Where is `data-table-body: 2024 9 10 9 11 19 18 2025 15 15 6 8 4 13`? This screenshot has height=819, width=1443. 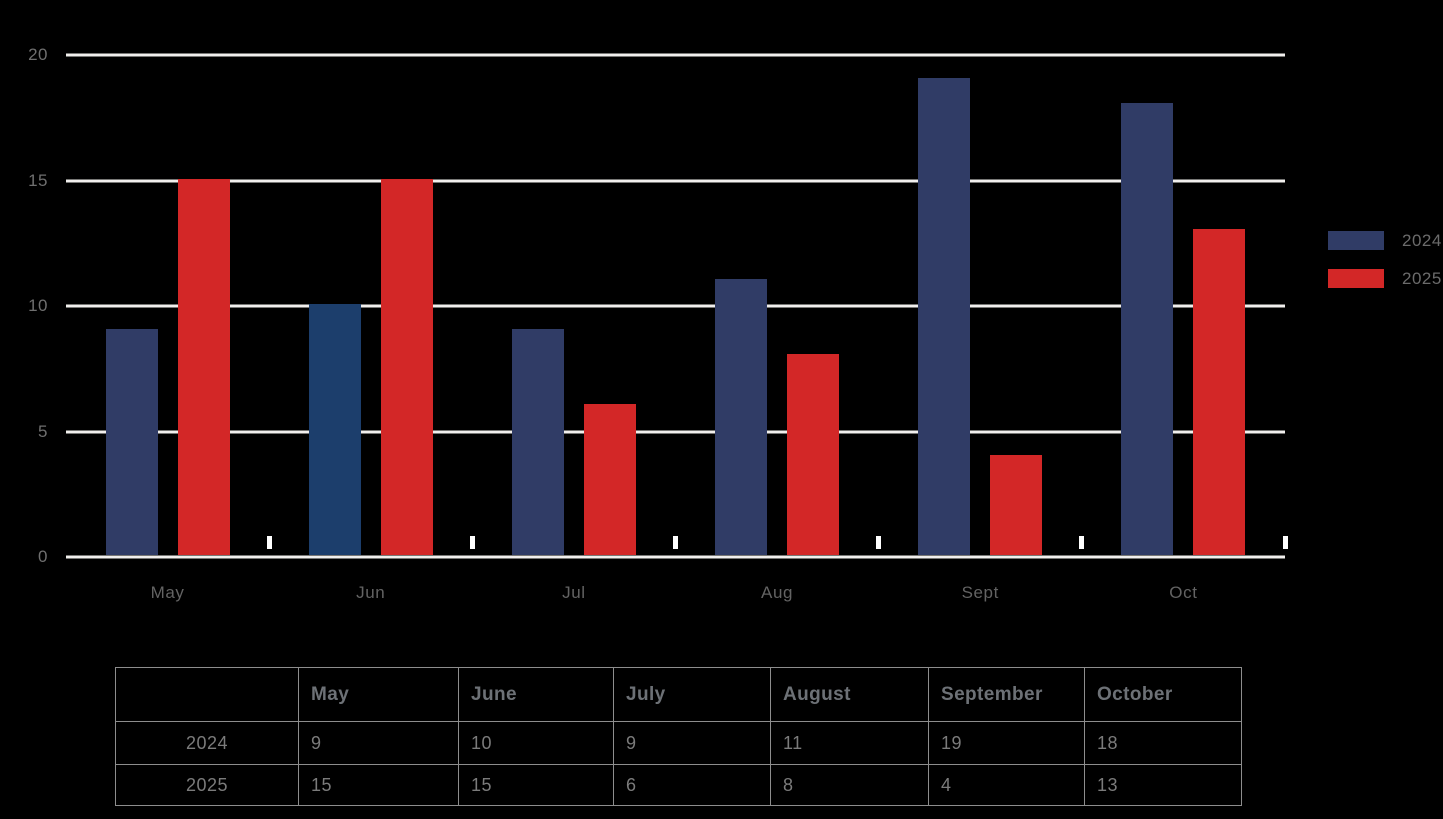
data-table-body: 2024 9 10 9 11 19 18 2025 15 15 6 8 4 13 is located at coordinates (678, 763).